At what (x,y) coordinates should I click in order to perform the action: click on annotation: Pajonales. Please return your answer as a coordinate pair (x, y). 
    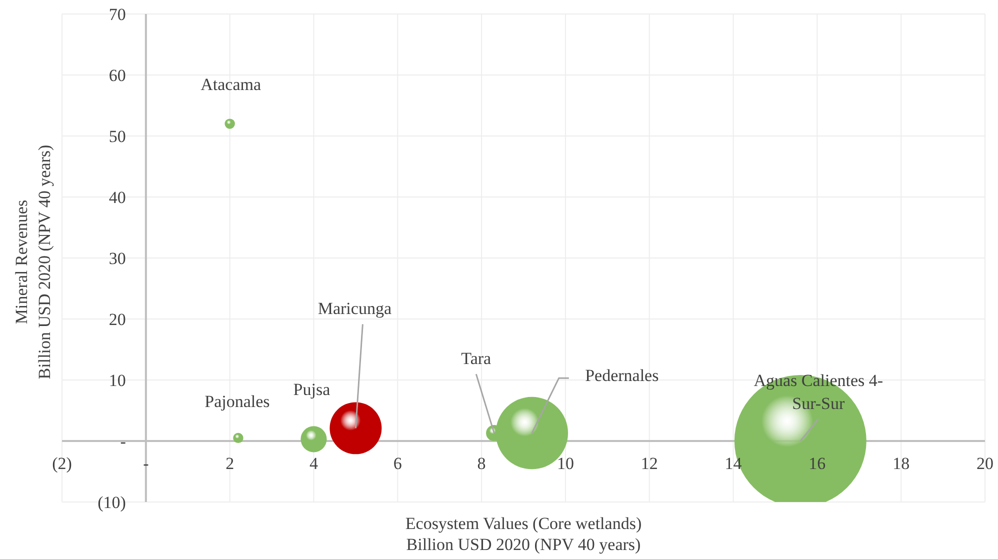
    Looking at the image, I should click on (237, 401).